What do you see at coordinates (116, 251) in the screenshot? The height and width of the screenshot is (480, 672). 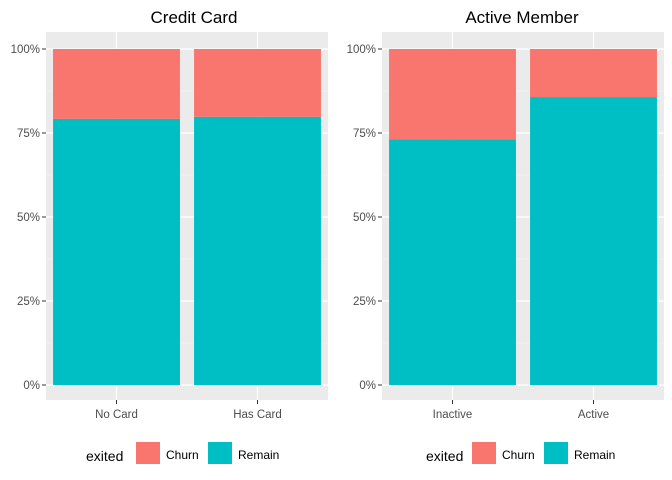 I see `bar-remain-no-card` at bounding box center [116, 251].